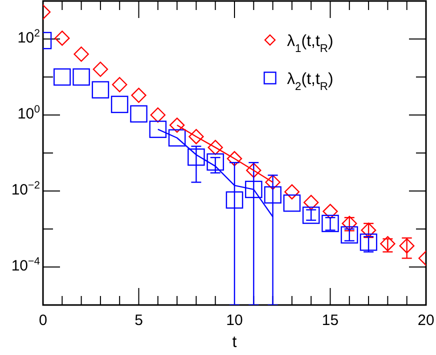  I want to click on x-tick-label: 15, so click(330, 320).